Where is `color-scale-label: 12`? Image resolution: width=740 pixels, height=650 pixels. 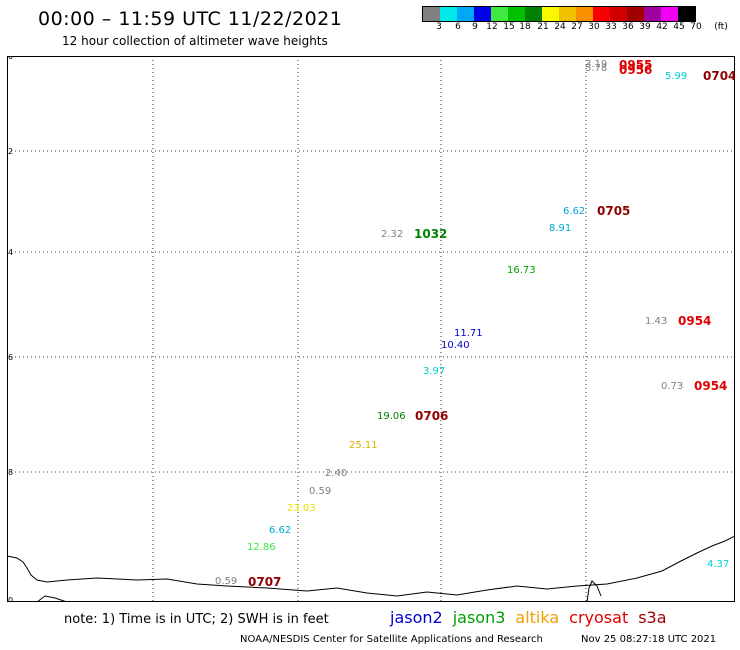 color-scale-label: 12 is located at coordinates (492, 27).